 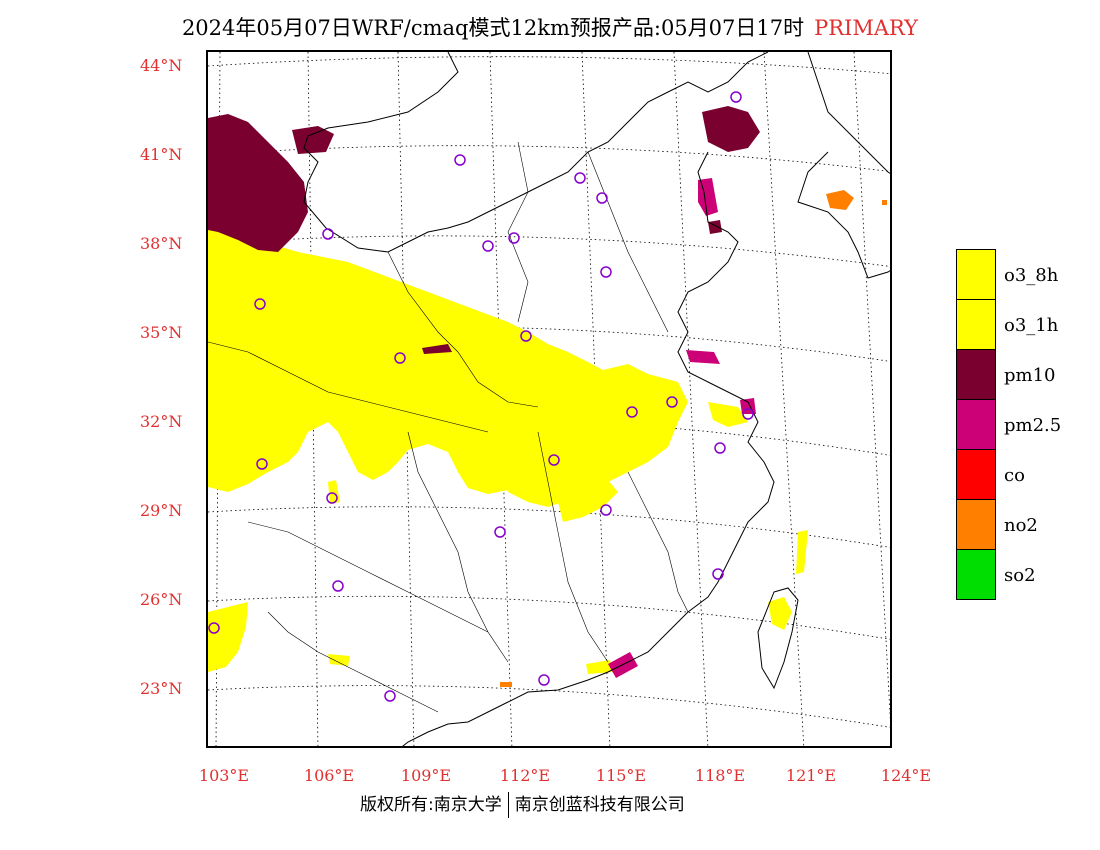 I want to click on pm10-region-northeast, so click(x=731, y=129).